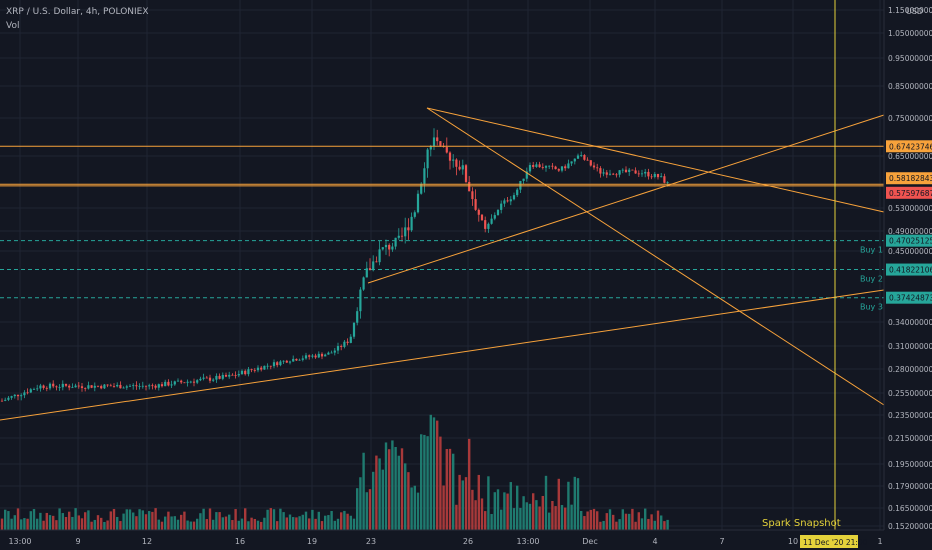 Image resolution: width=932 pixels, height=550 pixels. Describe the element at coordinates (910, 415) in the screenshot. I see `price-tick-label: 0.23500000` at that location.